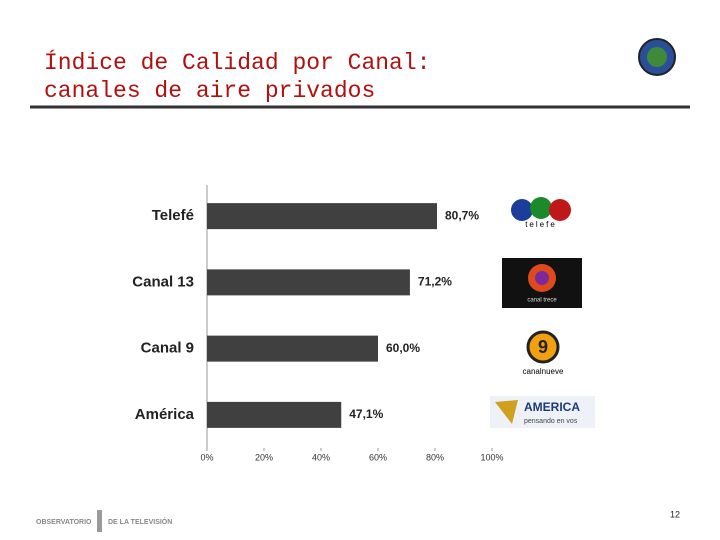 The width and height of the screenshot is (720, 540). Describe the element at coordinates (163, 281) in the screenshot. I see `category-label: Canal 13` at that location.